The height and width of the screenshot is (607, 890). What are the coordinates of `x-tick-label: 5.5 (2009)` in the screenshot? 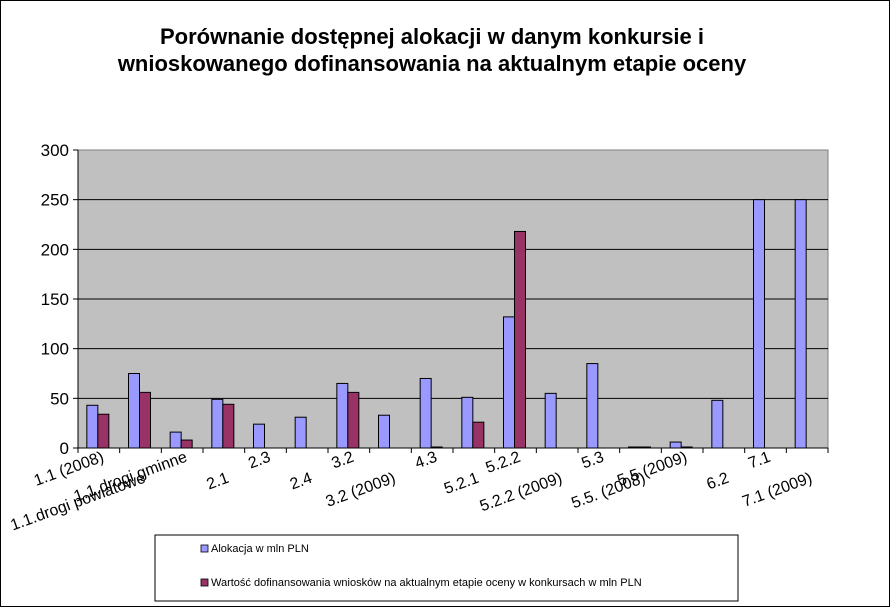 It's located at (652, 469).